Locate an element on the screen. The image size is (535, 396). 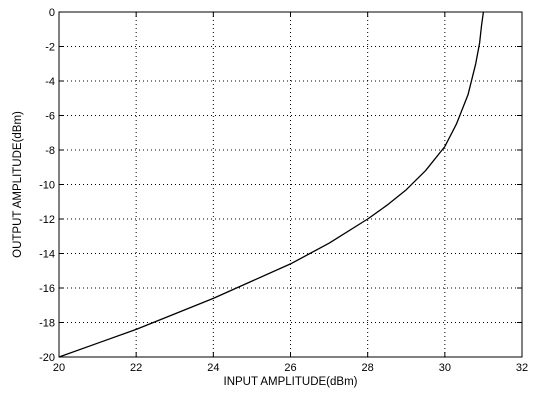
y-tick-labels: 0 -2 -4 -6 -8 -10 -12 -14 -16 -18 -20 is located at coordinates (47, 185).